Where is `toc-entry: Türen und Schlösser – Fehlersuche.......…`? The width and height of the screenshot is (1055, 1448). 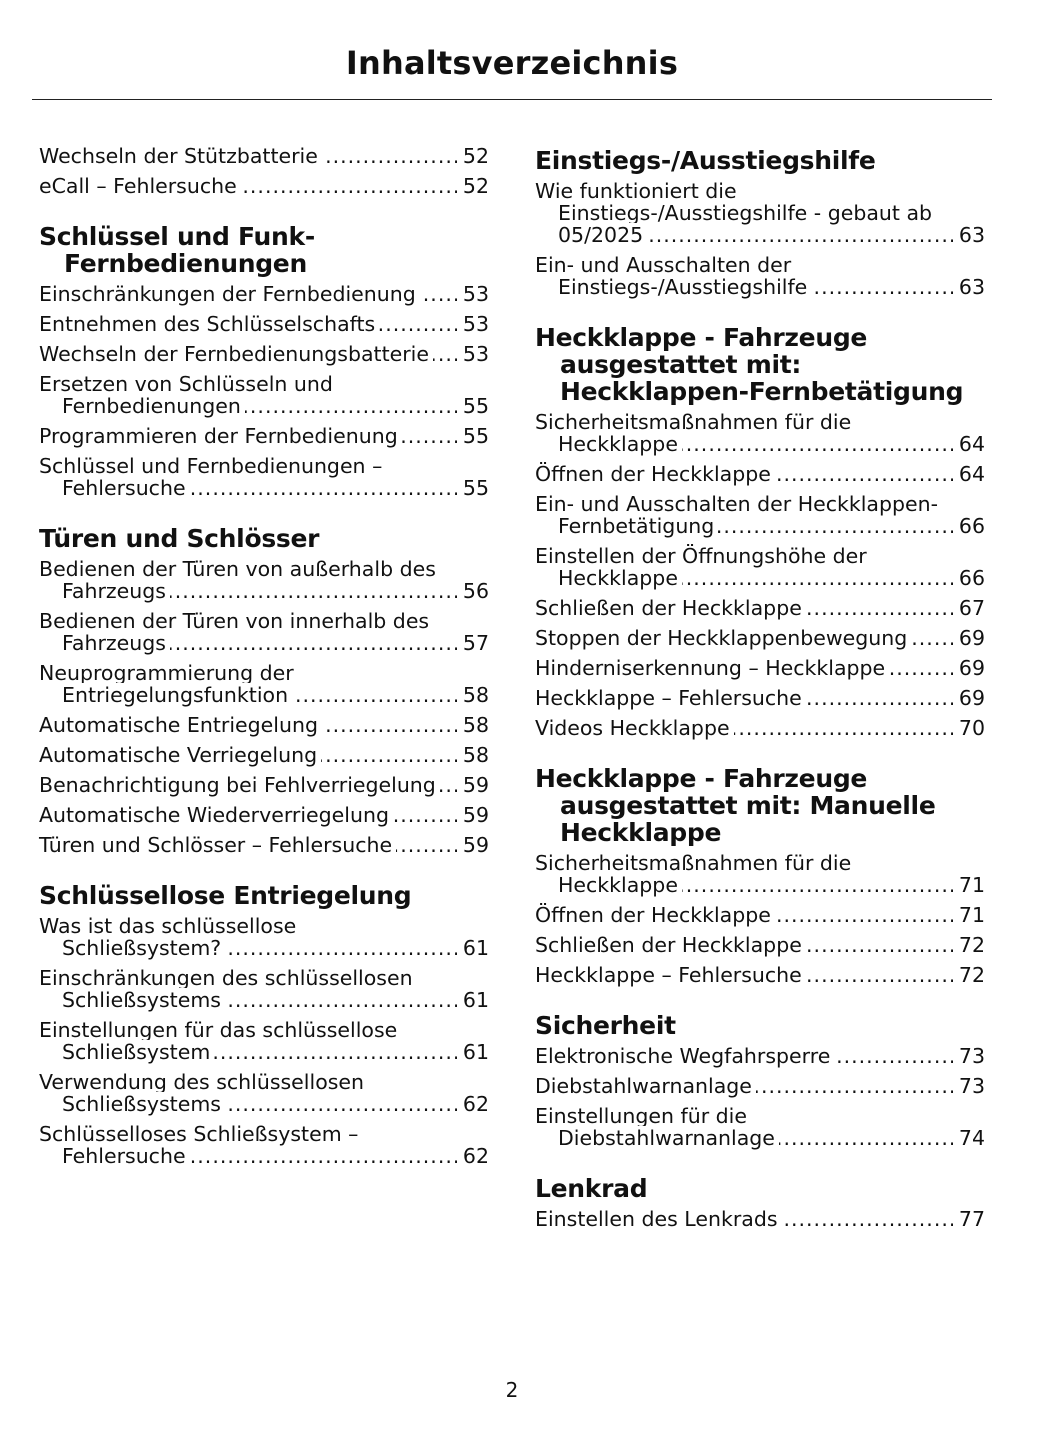 toc-entry: Türen und Schlösser – Fehlersuche.......… is located at coordinates (264, 845).